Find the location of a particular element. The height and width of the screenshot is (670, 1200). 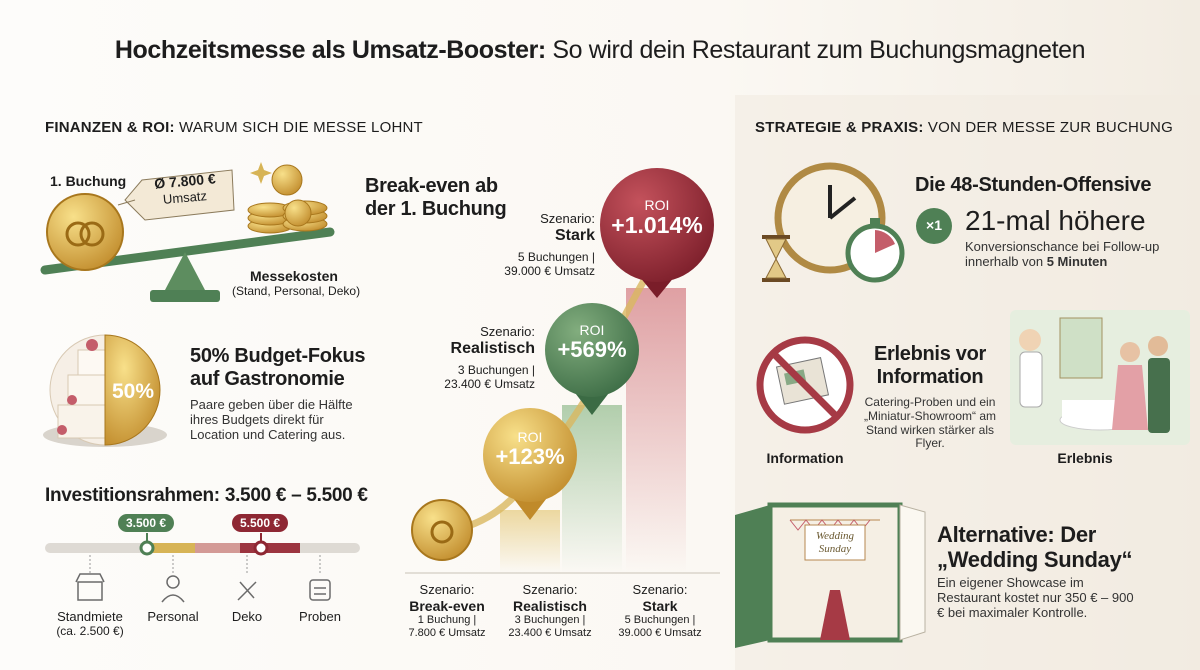

cake-illustration is located at coordinates (105, 390).